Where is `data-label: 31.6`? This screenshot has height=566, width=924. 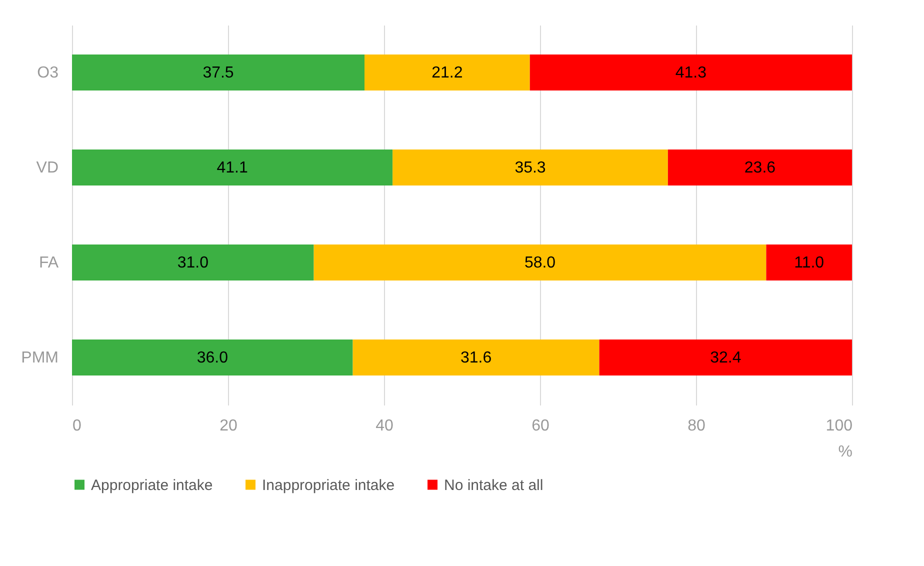
data-label: 31.6 is located at coordinates (476, 358).